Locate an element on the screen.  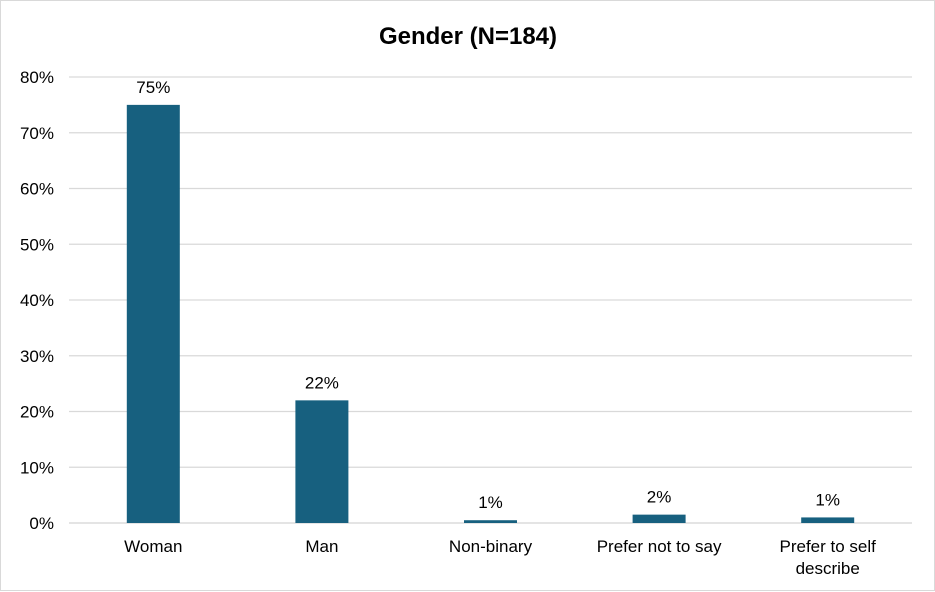
data-label: 75% is located at coordinates (153, 87).